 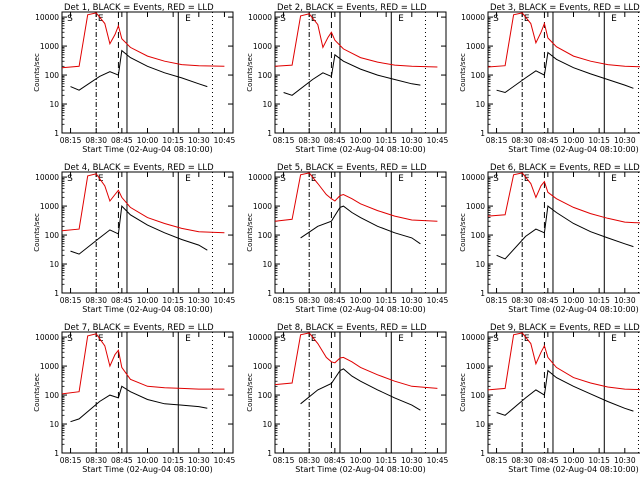 I want to click on panel-title: Det 2, BLACK = Events, RED = LLD, so click(x=352, y=8).